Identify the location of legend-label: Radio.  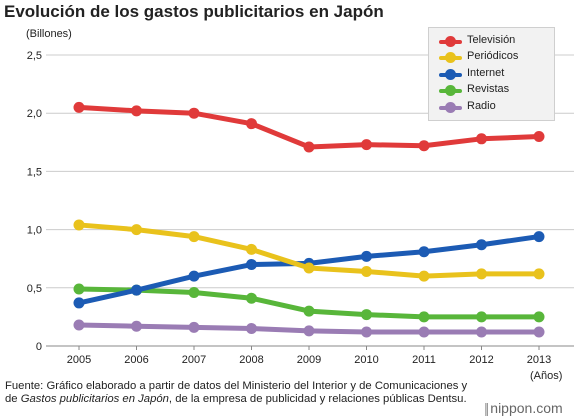
(481, 105).